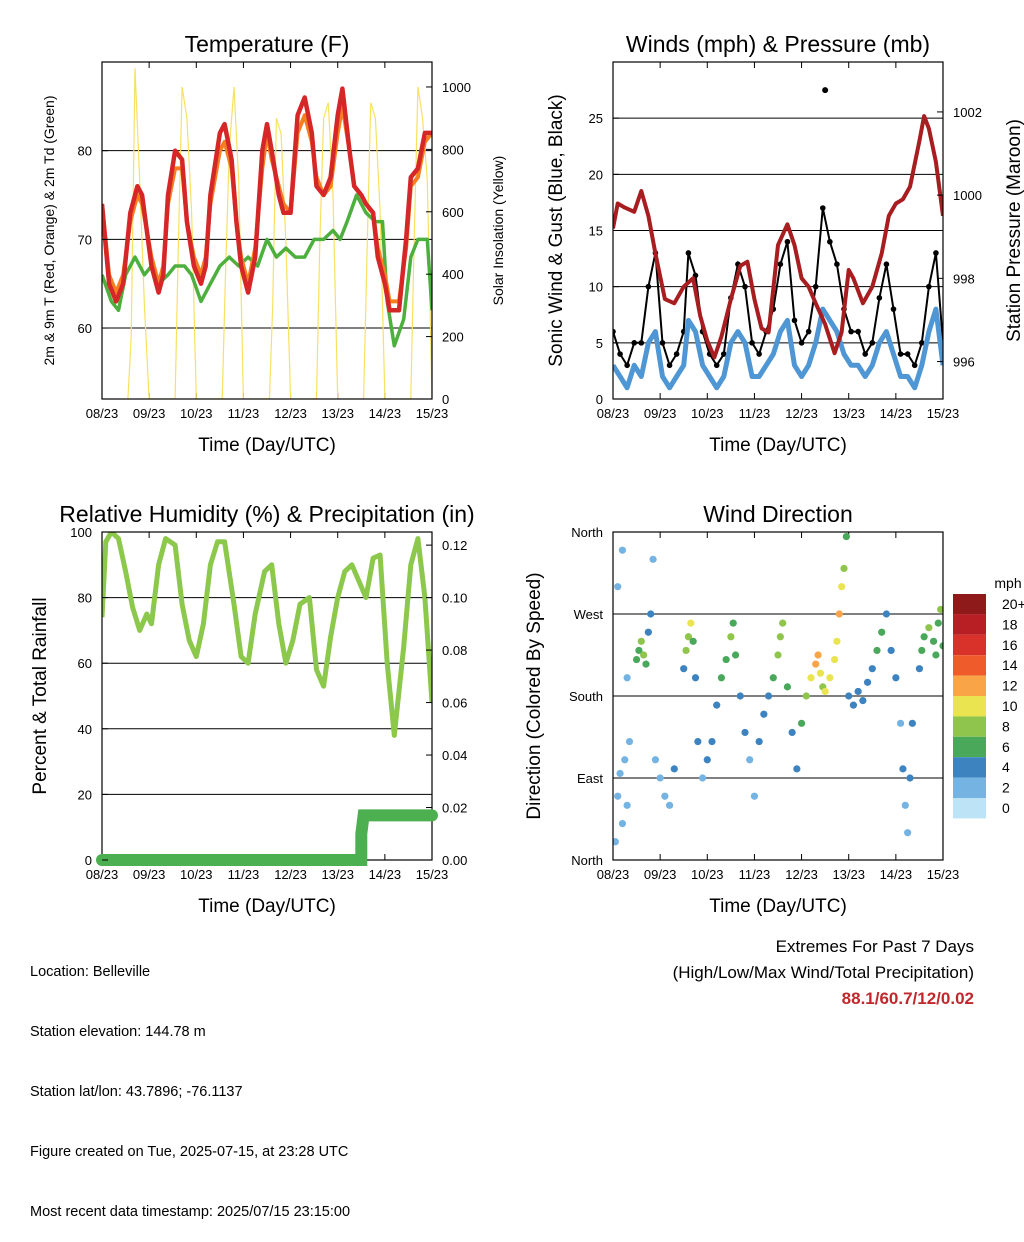  I want to click on humidity-ytick-label: 0, so click(88, 860).